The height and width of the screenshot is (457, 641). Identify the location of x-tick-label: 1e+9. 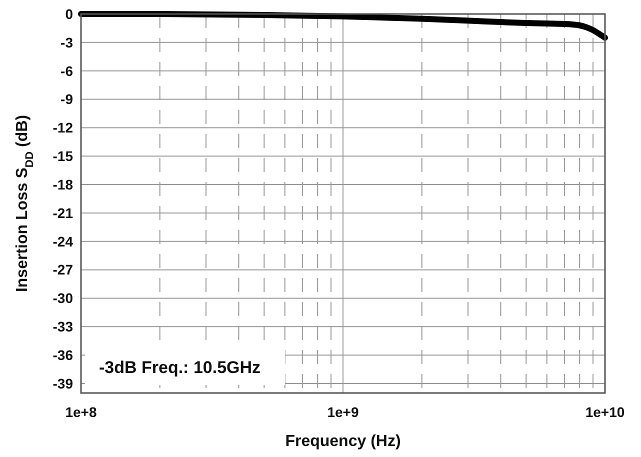
(343, 412).